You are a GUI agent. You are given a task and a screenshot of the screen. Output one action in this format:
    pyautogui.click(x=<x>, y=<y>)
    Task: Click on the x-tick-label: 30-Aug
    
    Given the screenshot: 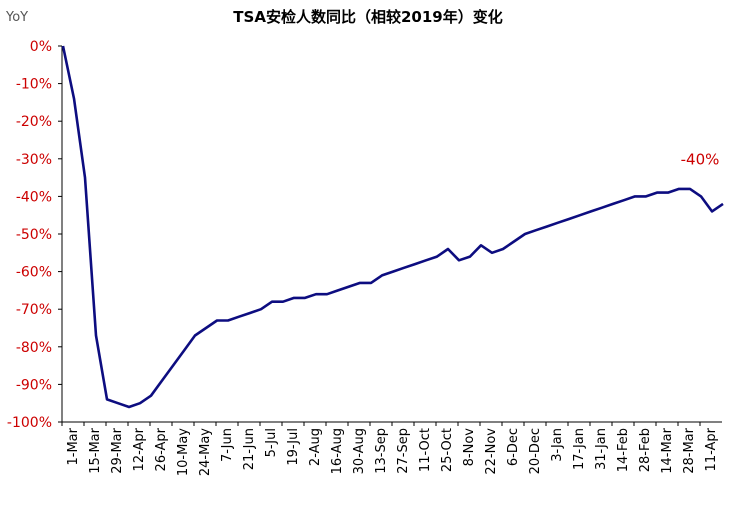 What is the action you would take?
    pyautogui.click(x=359, y=451)
    